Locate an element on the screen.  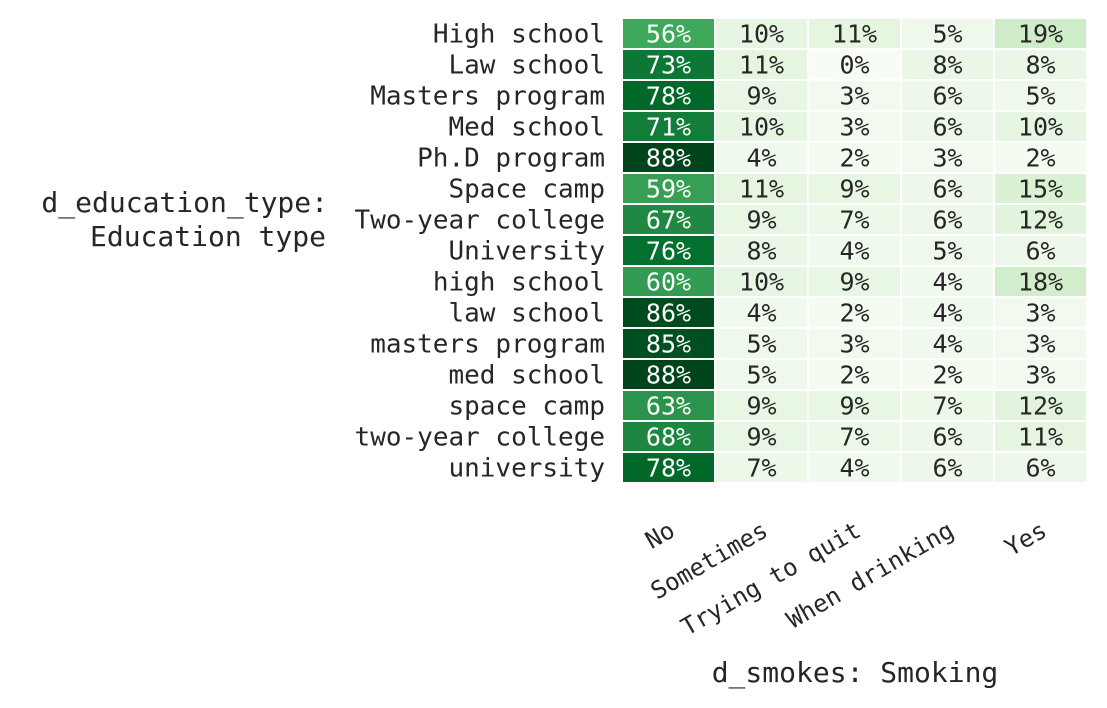
x-tick-label: Yes is located at coordinates (1026, 539).